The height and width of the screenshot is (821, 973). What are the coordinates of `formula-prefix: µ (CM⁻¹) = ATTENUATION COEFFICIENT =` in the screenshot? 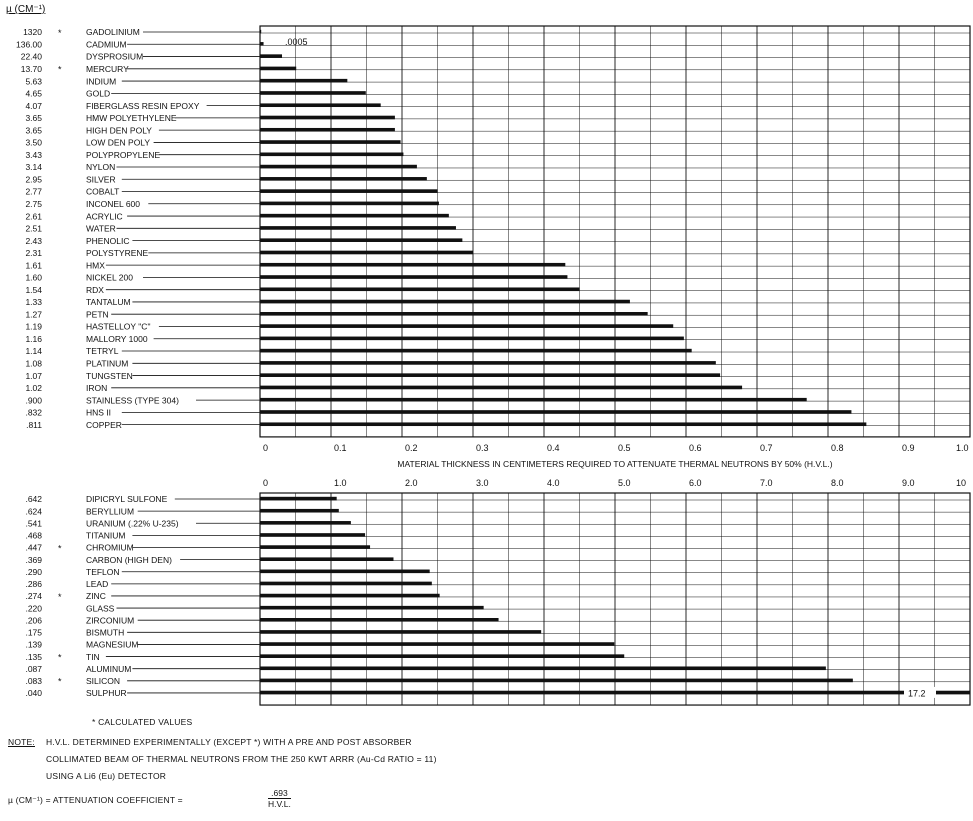 It's located at (95, 800).